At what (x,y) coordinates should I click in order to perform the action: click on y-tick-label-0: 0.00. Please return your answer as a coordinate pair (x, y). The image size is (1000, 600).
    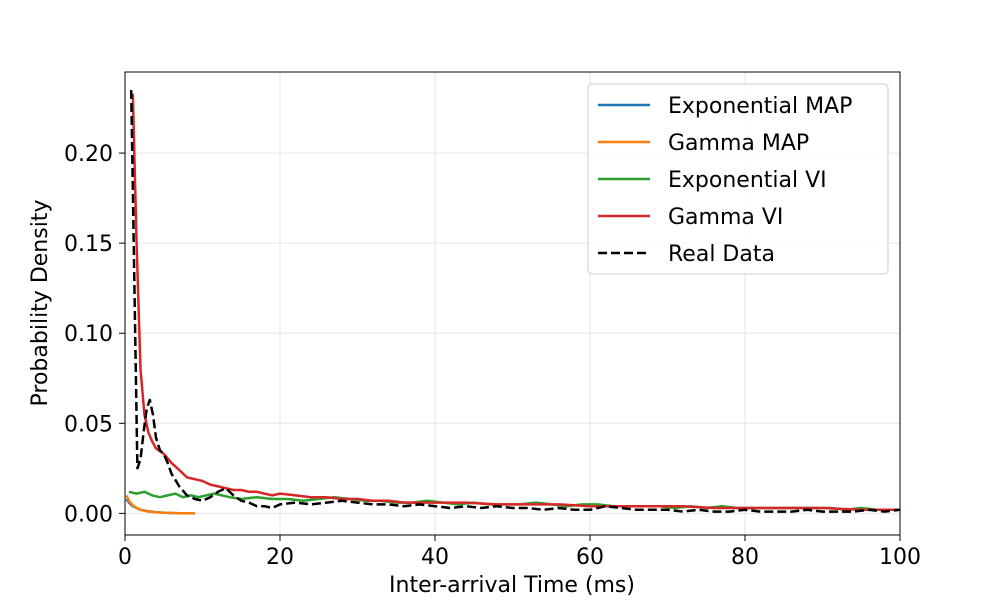
    Looking at the image, I should click on (88, 514).